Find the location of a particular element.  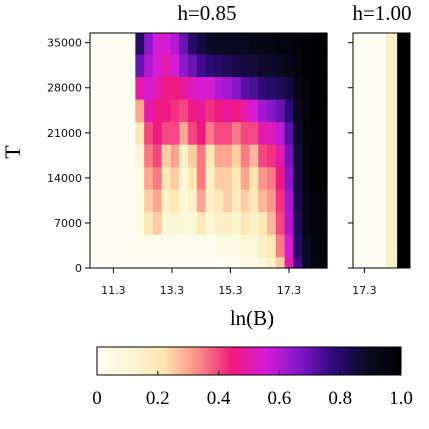

heatmap-band is located at coordinates (404, 150).